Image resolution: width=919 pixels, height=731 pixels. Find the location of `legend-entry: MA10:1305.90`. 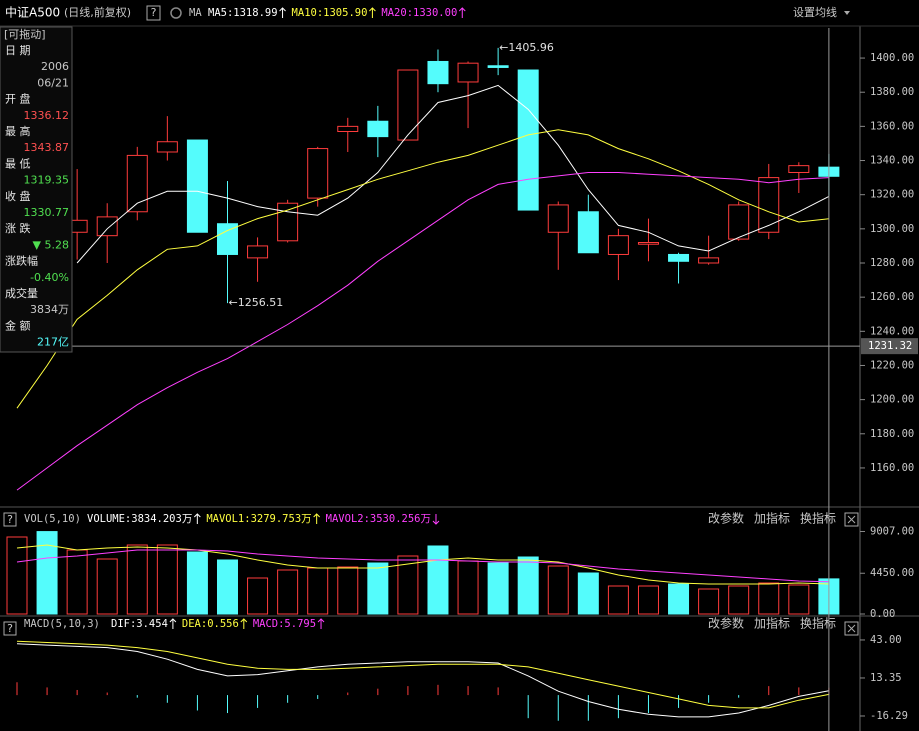

legend-entry: MA10:1305.90 is located at coordinates (330, 13).